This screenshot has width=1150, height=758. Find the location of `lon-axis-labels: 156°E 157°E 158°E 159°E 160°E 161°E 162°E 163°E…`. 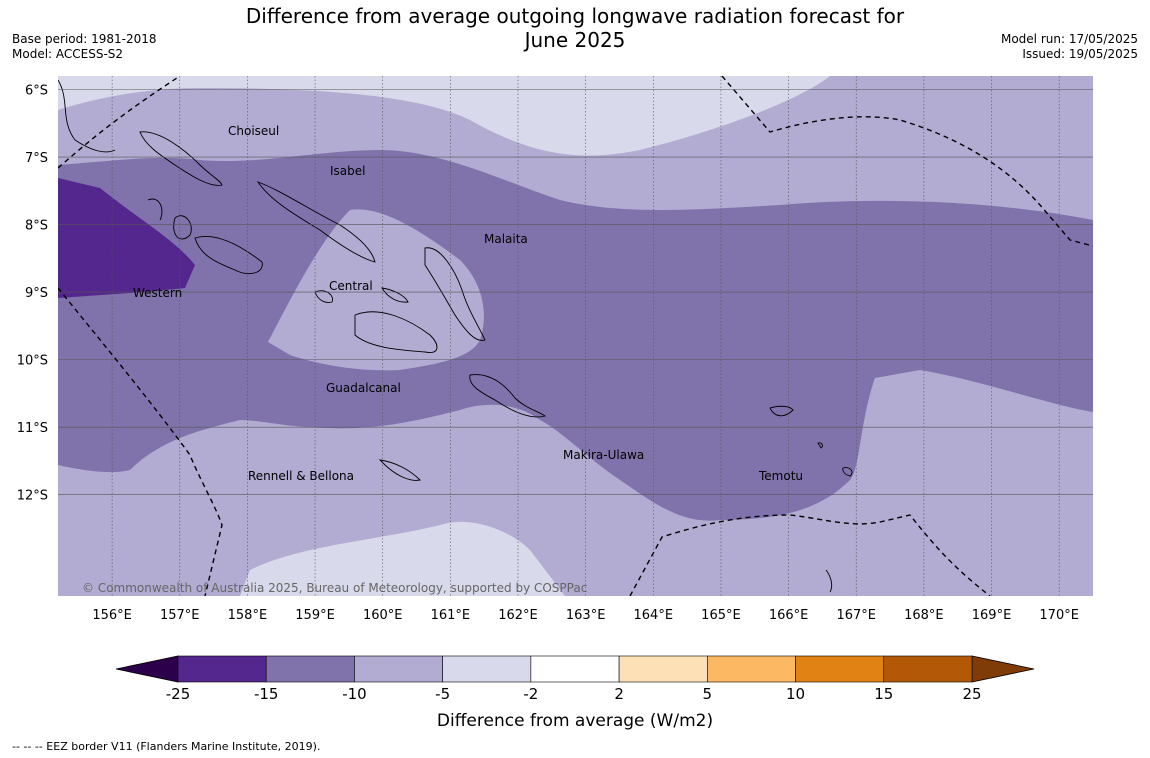

lon-axis-labels: 156°E 157°E 158°E 159°E 160°E 161°E 162°E 163°E… is located at coordinates (585, 615).